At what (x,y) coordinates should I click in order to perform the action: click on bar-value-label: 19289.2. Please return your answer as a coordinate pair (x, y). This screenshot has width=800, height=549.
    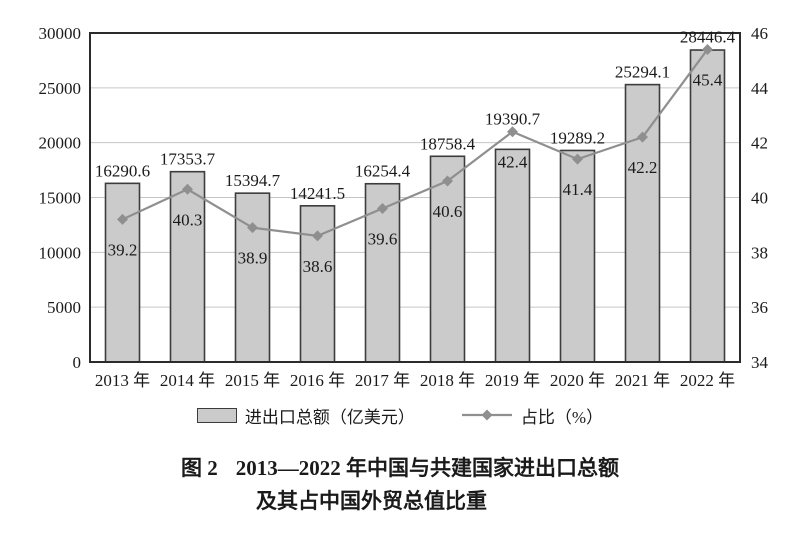
    Looking at the image, I should click on (577, 137).